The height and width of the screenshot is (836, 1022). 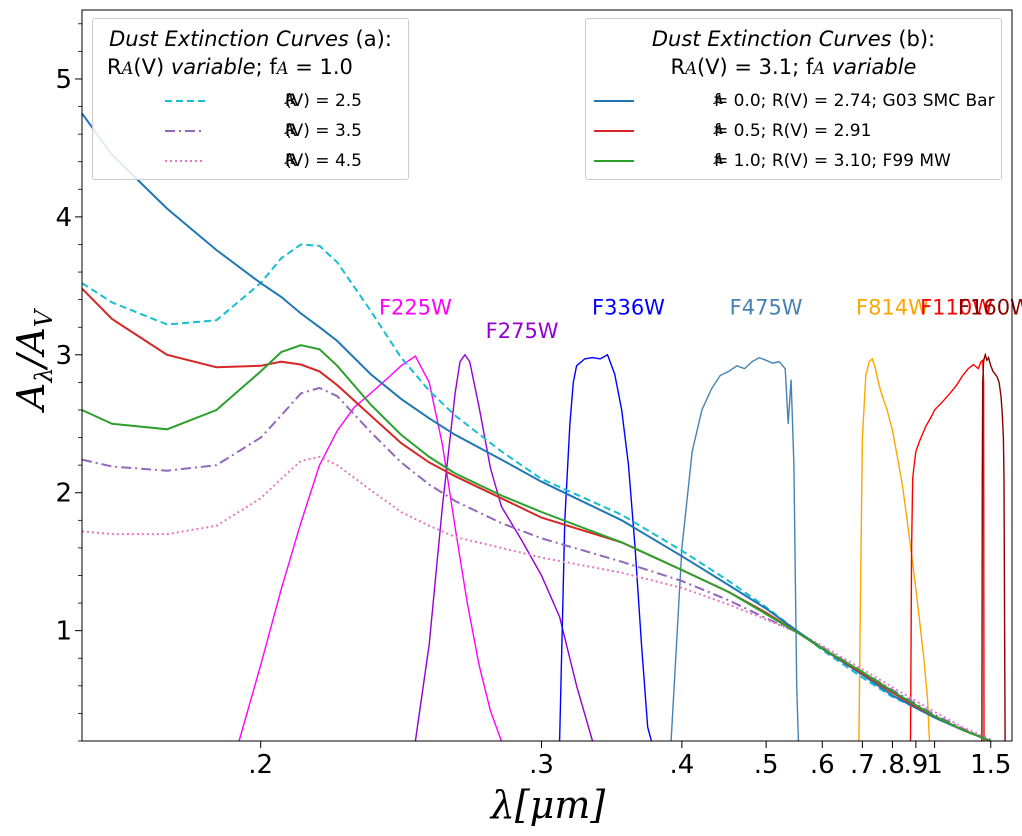 What do you see at coordinates (266, 67) in the screenshot?
I see `legend-a-sub-f: ; f` at bounding box center [266, 67].